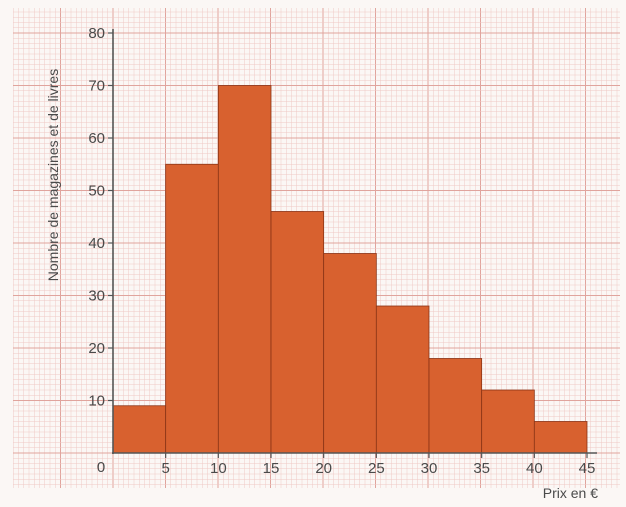 The height and width of the screenshot is (507, 626). I want to click on y-tick-labels: 10 20 30 40 50 60 70 80, so click(96, 217).